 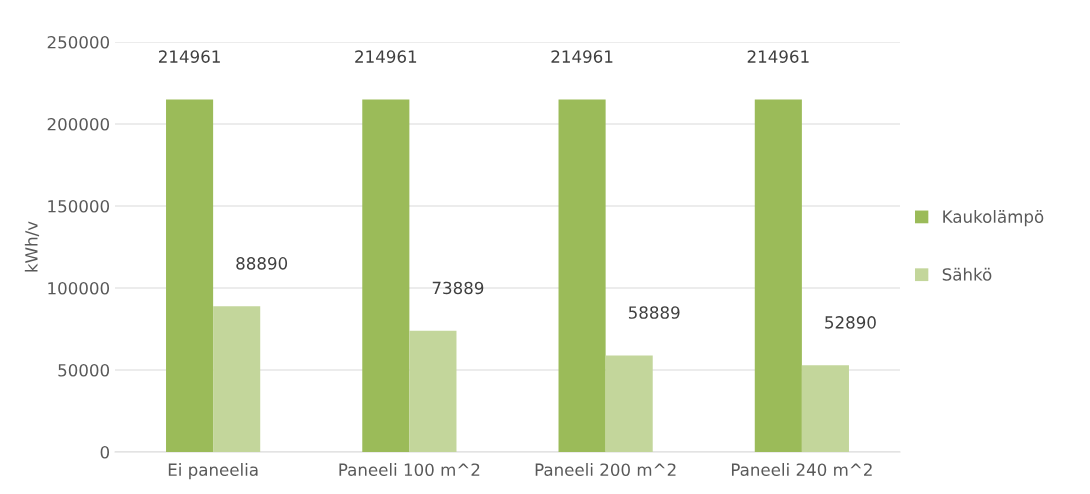 I want to click on x-tick-label: Paneeli 200 m^2, so click(x=605, y=470).